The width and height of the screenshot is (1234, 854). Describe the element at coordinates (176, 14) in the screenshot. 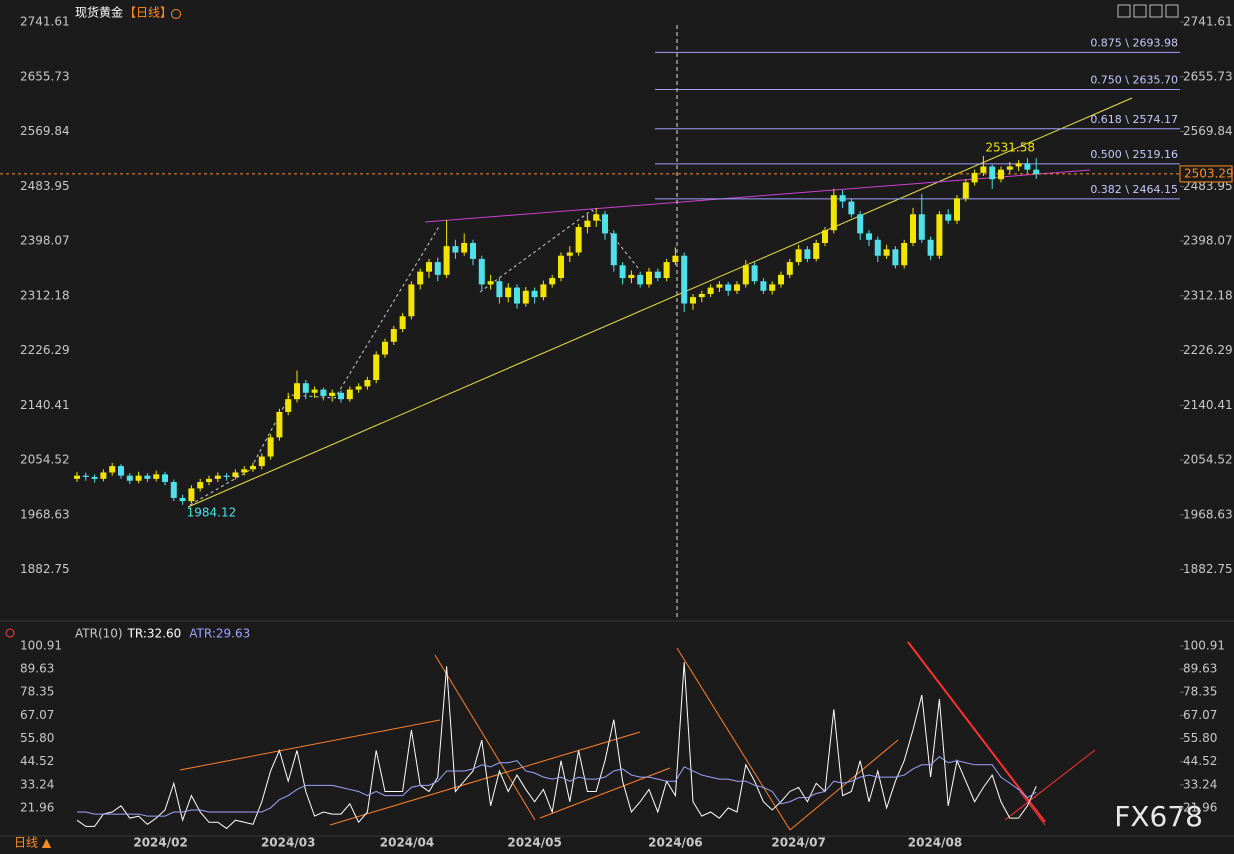

I see `settings-icon` at that location.